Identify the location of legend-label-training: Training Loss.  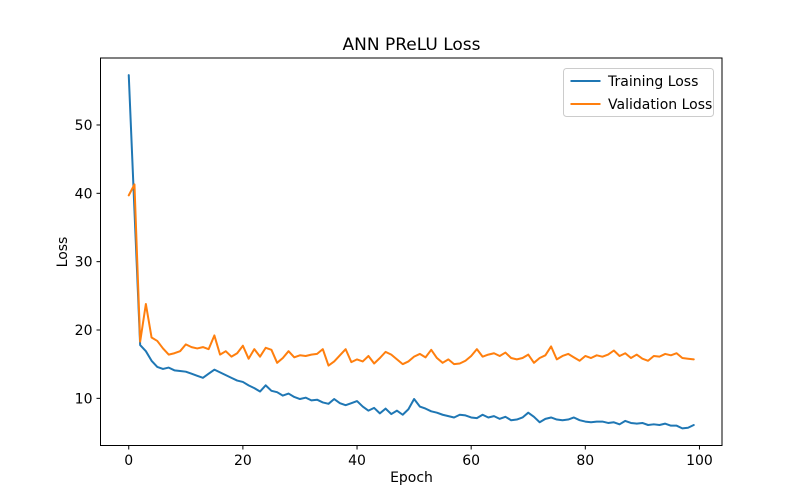
(652, 82).